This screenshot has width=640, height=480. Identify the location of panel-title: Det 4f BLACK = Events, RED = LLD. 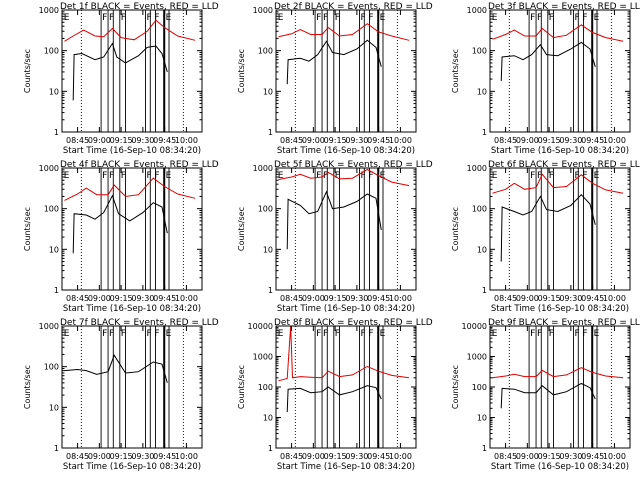
(139, 165).